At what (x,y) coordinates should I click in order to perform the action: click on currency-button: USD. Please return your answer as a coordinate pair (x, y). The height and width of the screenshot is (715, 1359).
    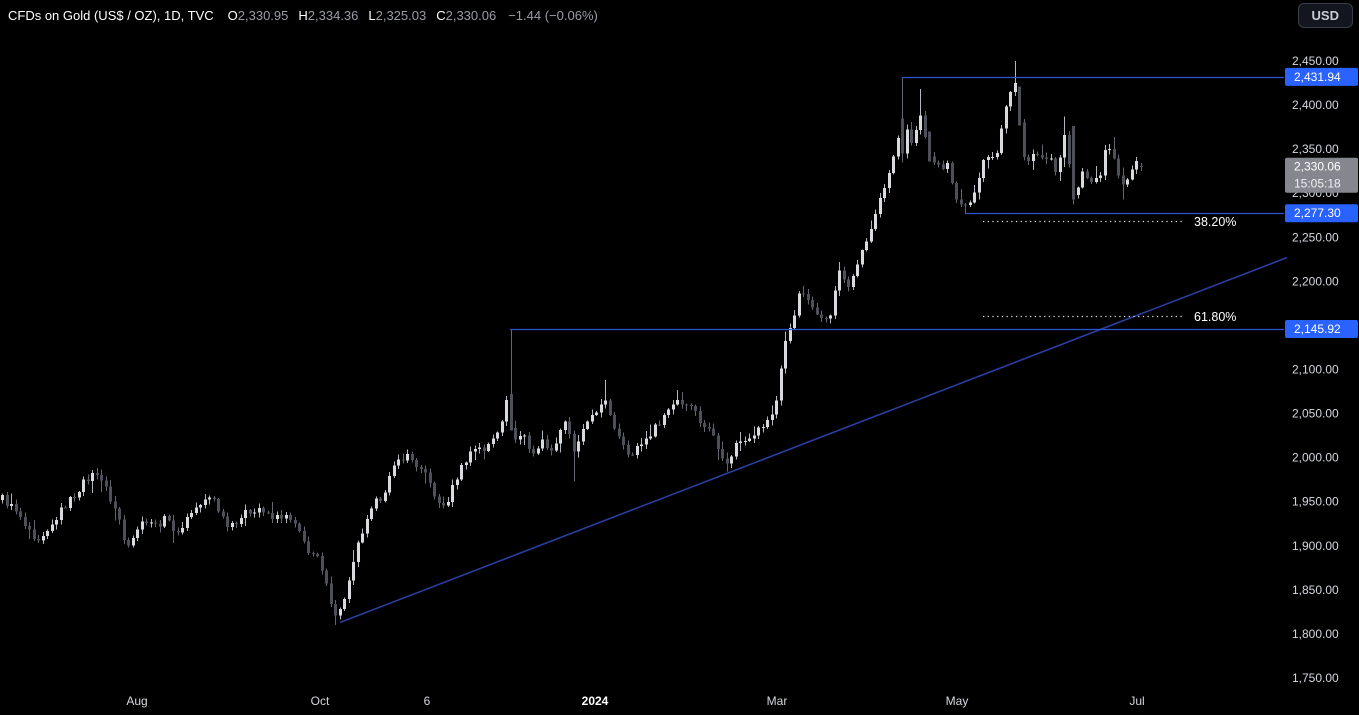
    Looking at the image, I should click on (1325, 15).